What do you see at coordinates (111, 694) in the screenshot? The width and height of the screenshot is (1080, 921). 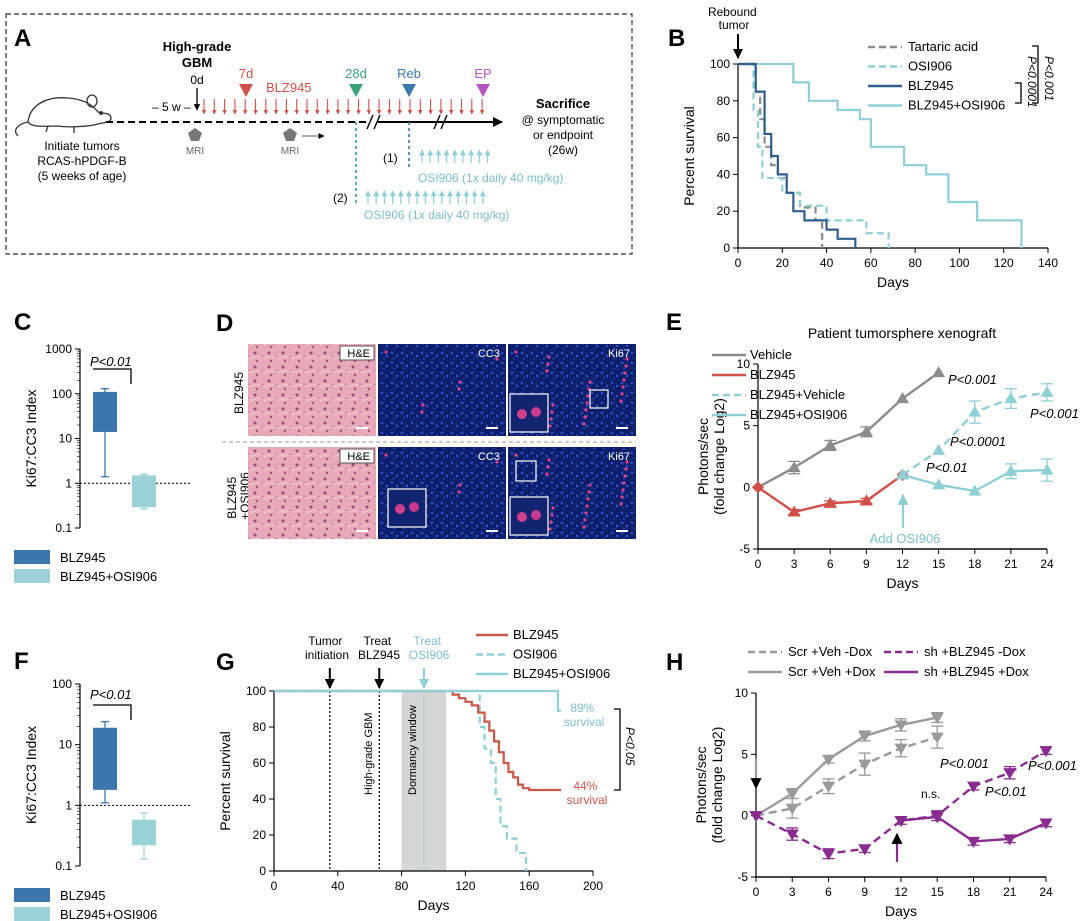 I see `panel-f-p: P<0.01` at bounding box center [111, 694].